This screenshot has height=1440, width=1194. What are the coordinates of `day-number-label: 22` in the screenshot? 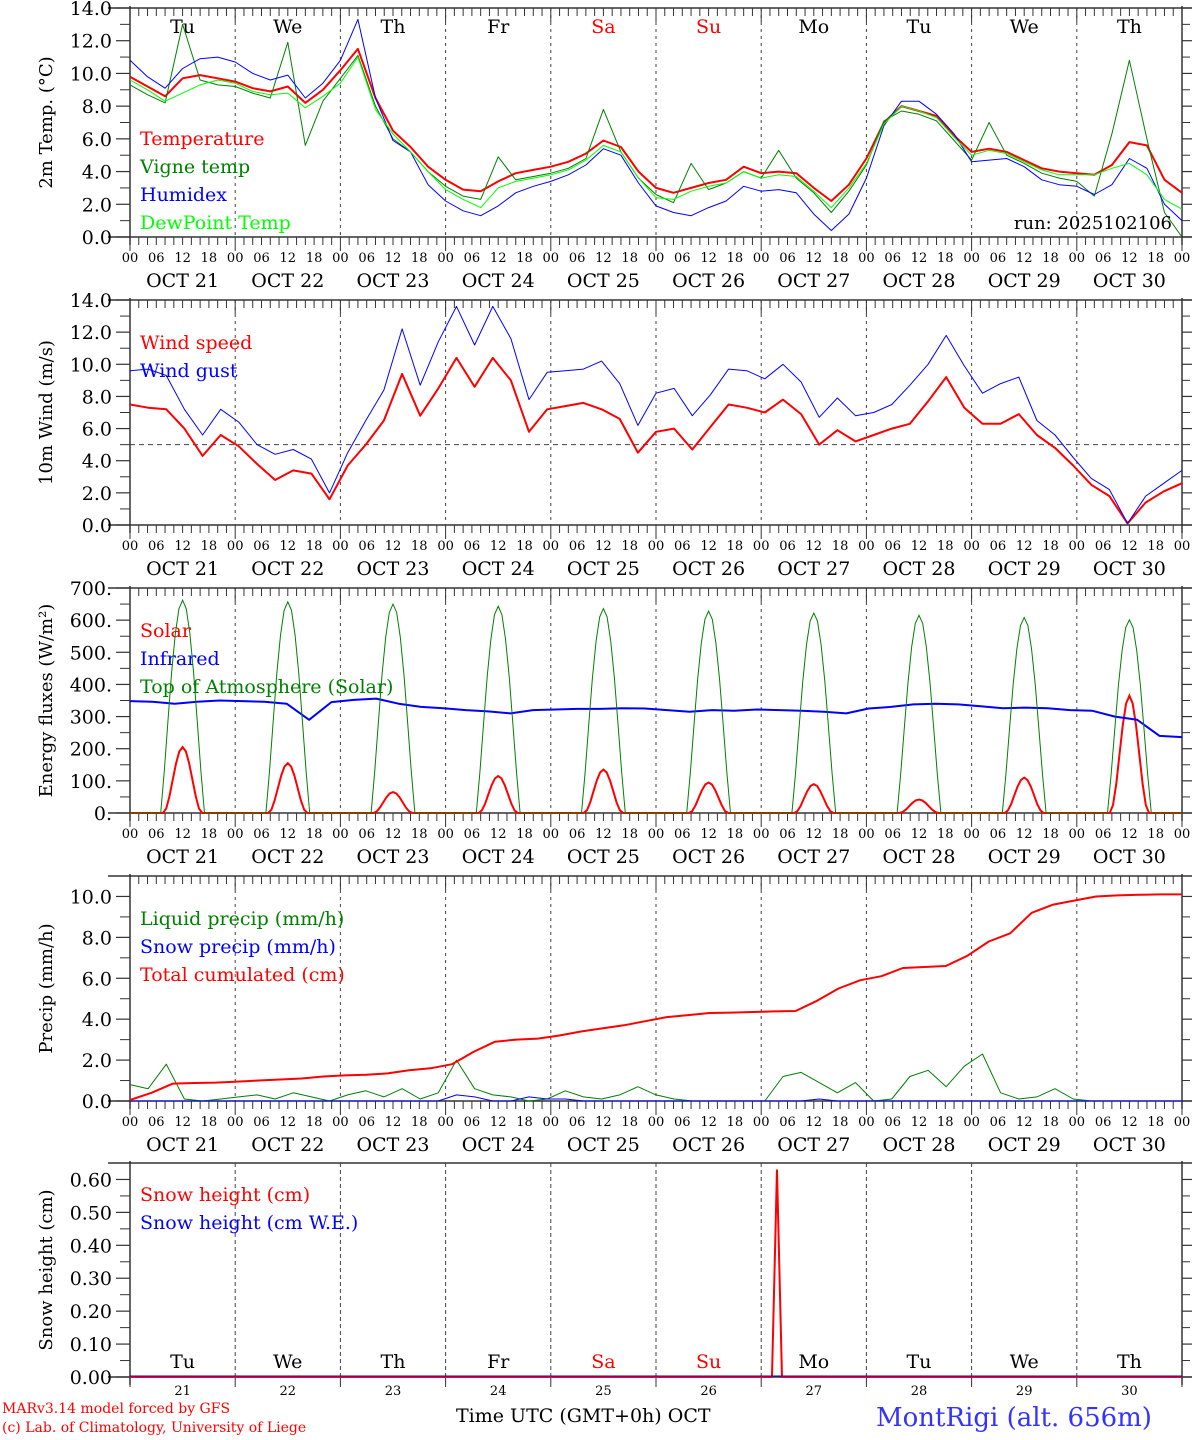 It's located at (288, 1391).